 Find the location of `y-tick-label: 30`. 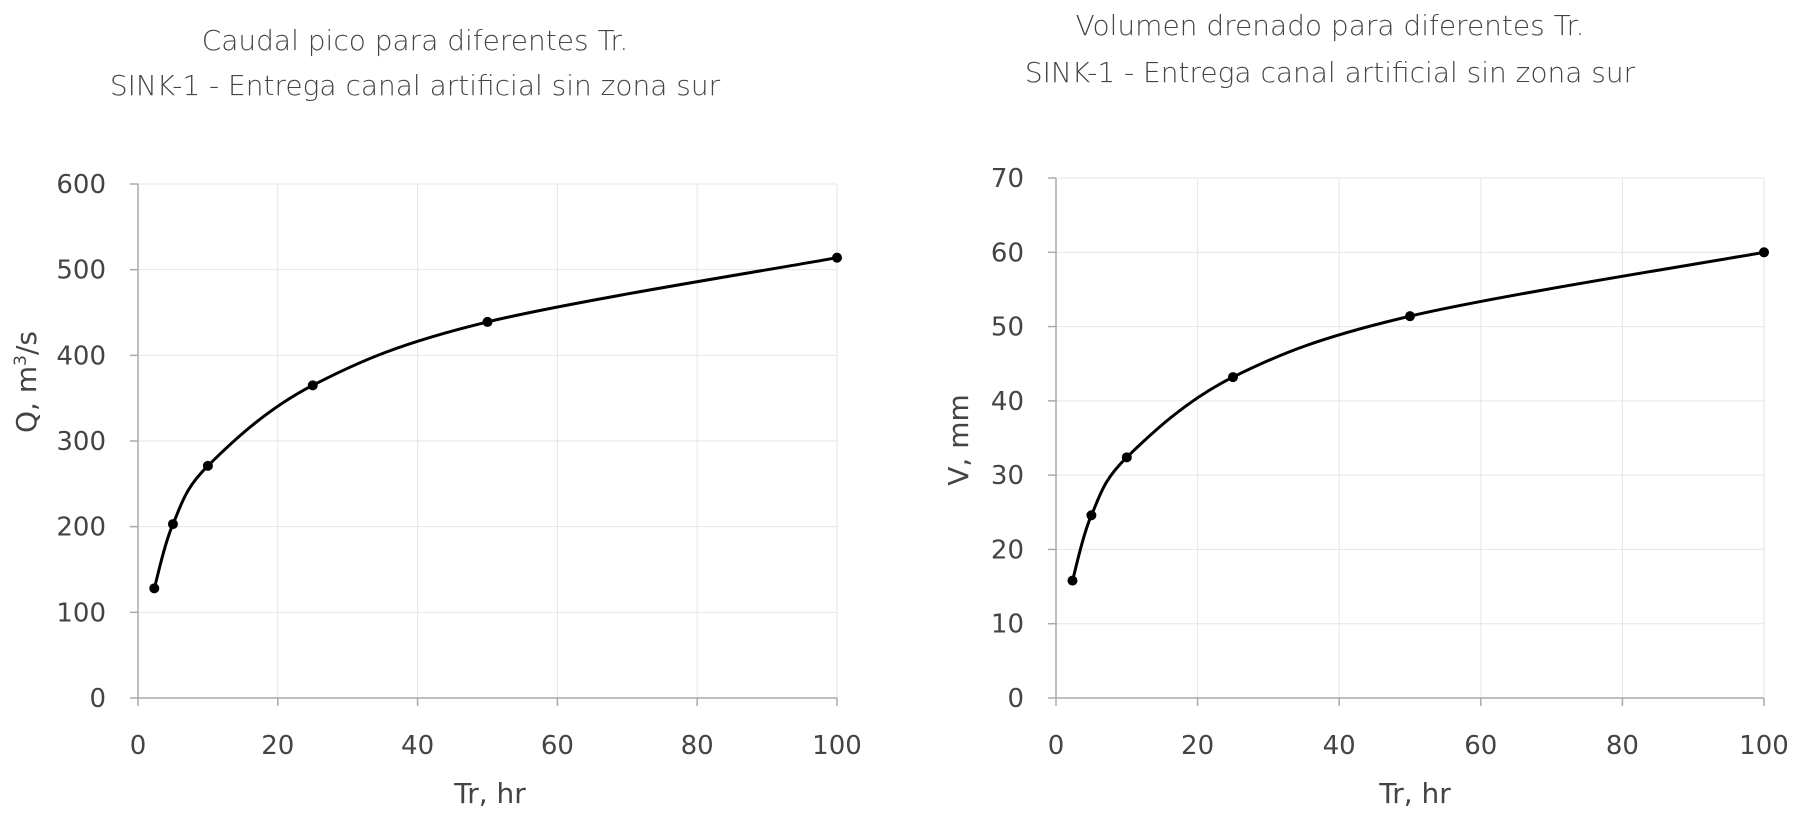

y-tick-label: 30 is located at coordinates (1007, 476).